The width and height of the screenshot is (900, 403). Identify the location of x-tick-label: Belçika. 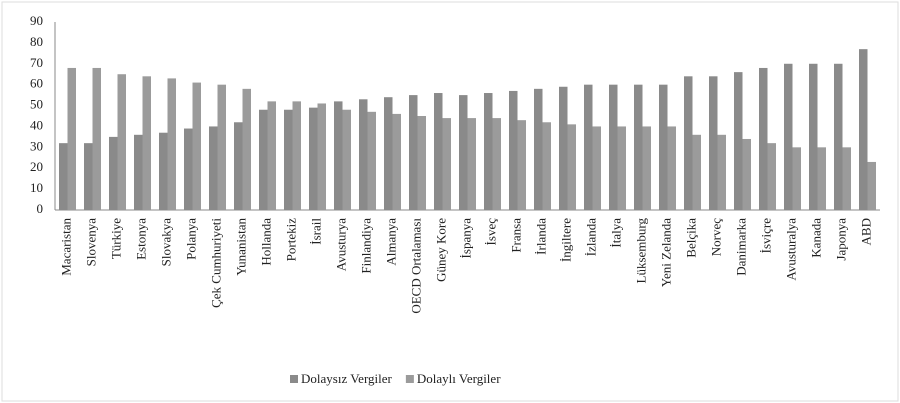
(690, 238).